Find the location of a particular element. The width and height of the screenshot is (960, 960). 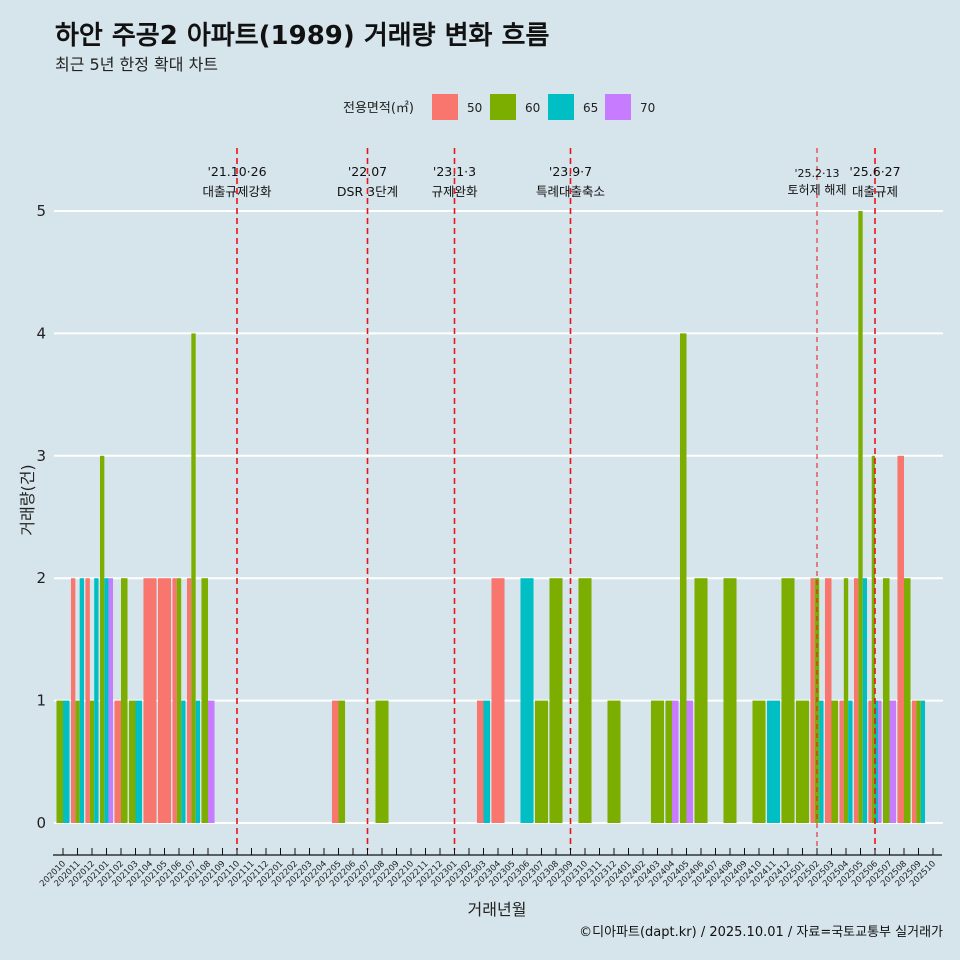

annotation-date: '25.2·13 is located at coordinates (816, 173).